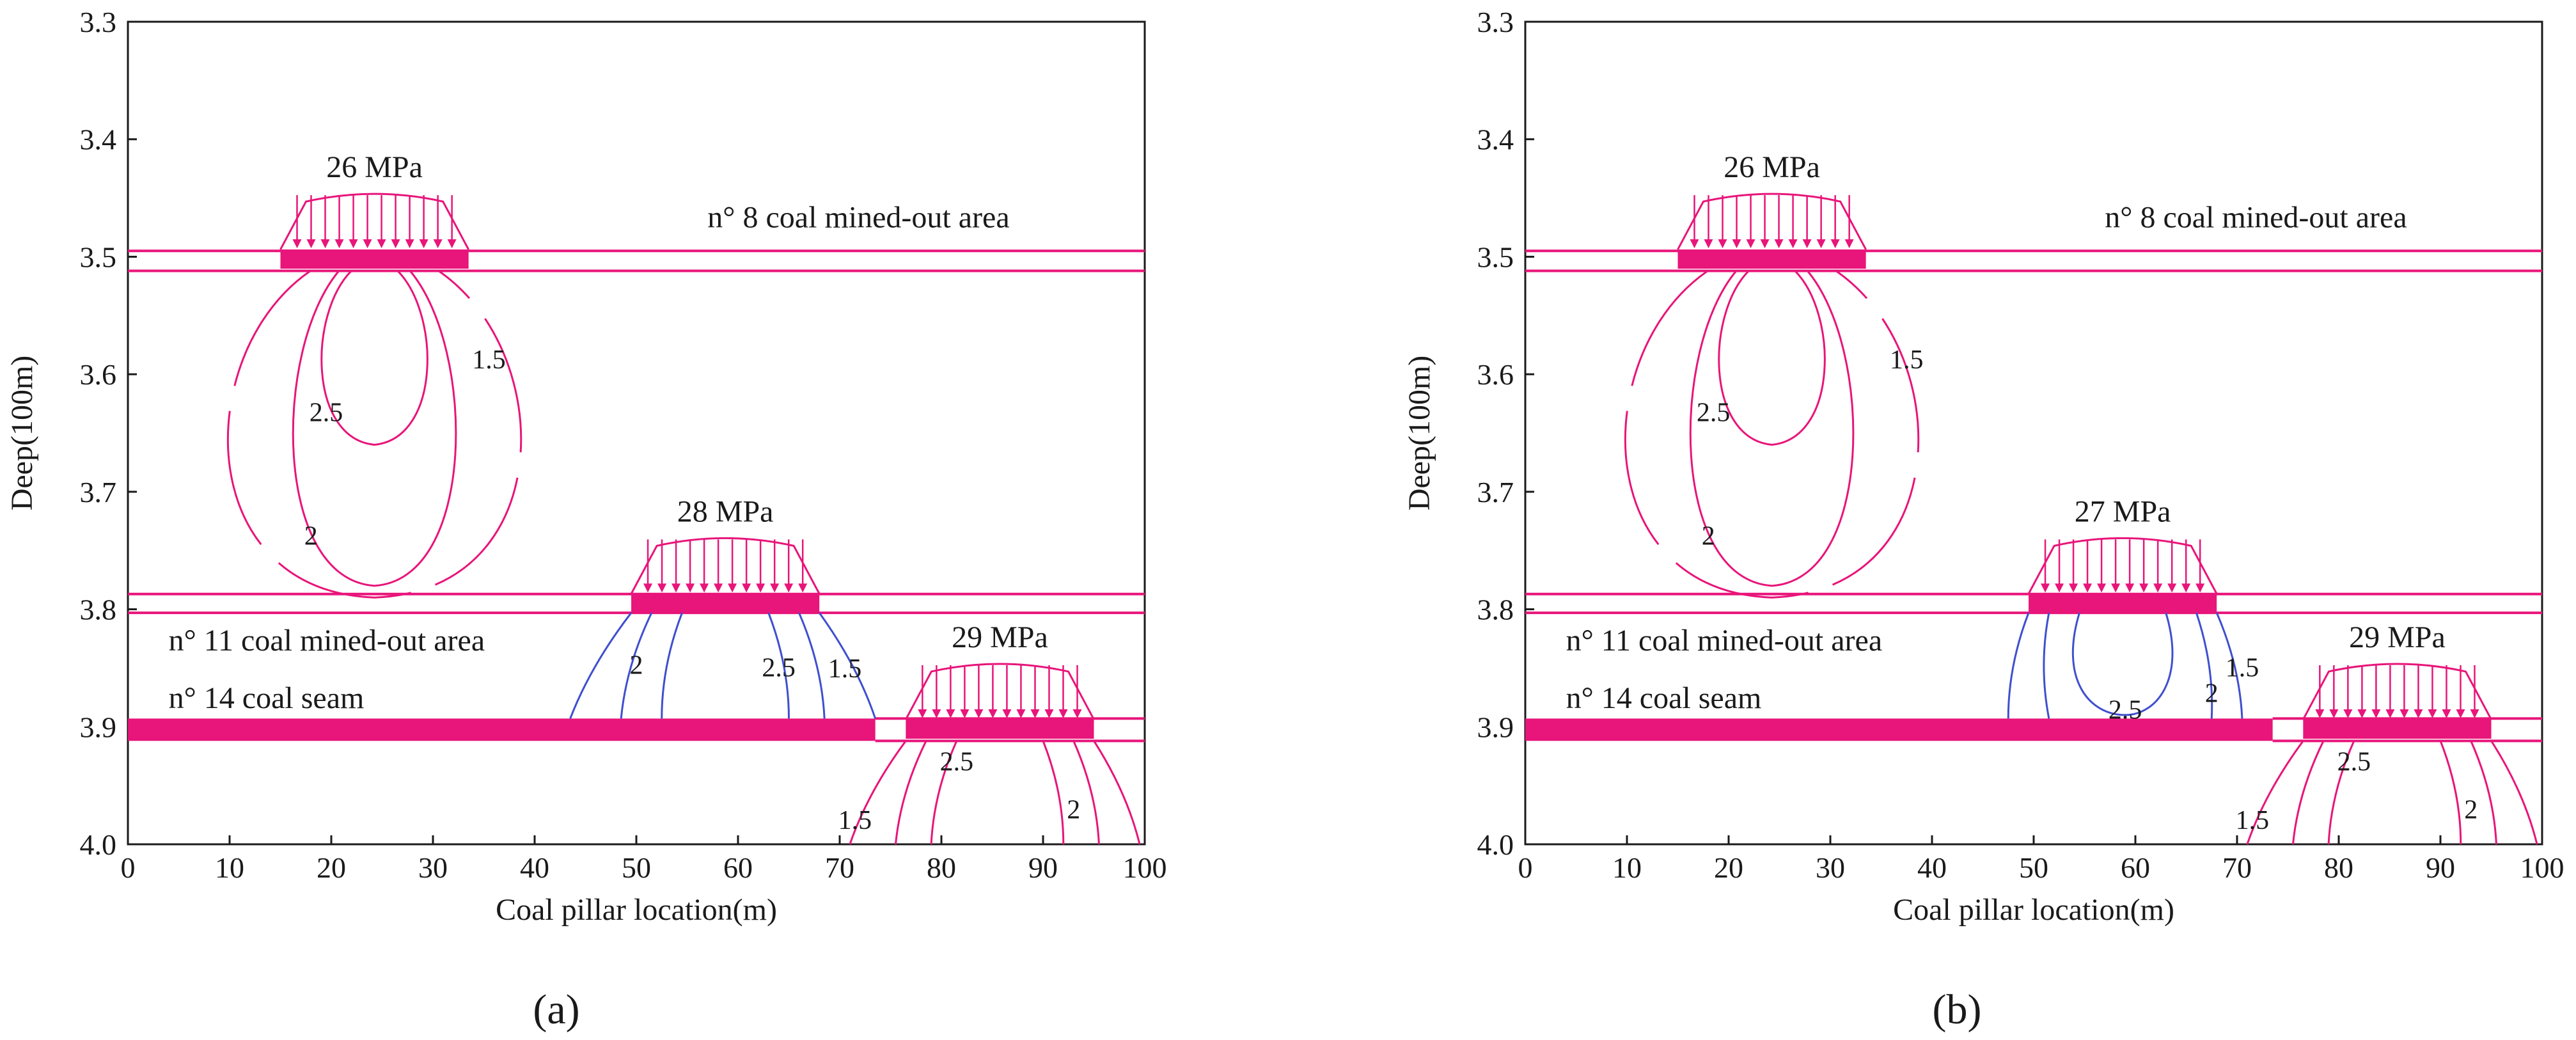 This screenshot has height=1040, width=2576. Describe the element at coordinates (98, 727) in the screenshot. I see `y-tick-label: 3.9` at that location.